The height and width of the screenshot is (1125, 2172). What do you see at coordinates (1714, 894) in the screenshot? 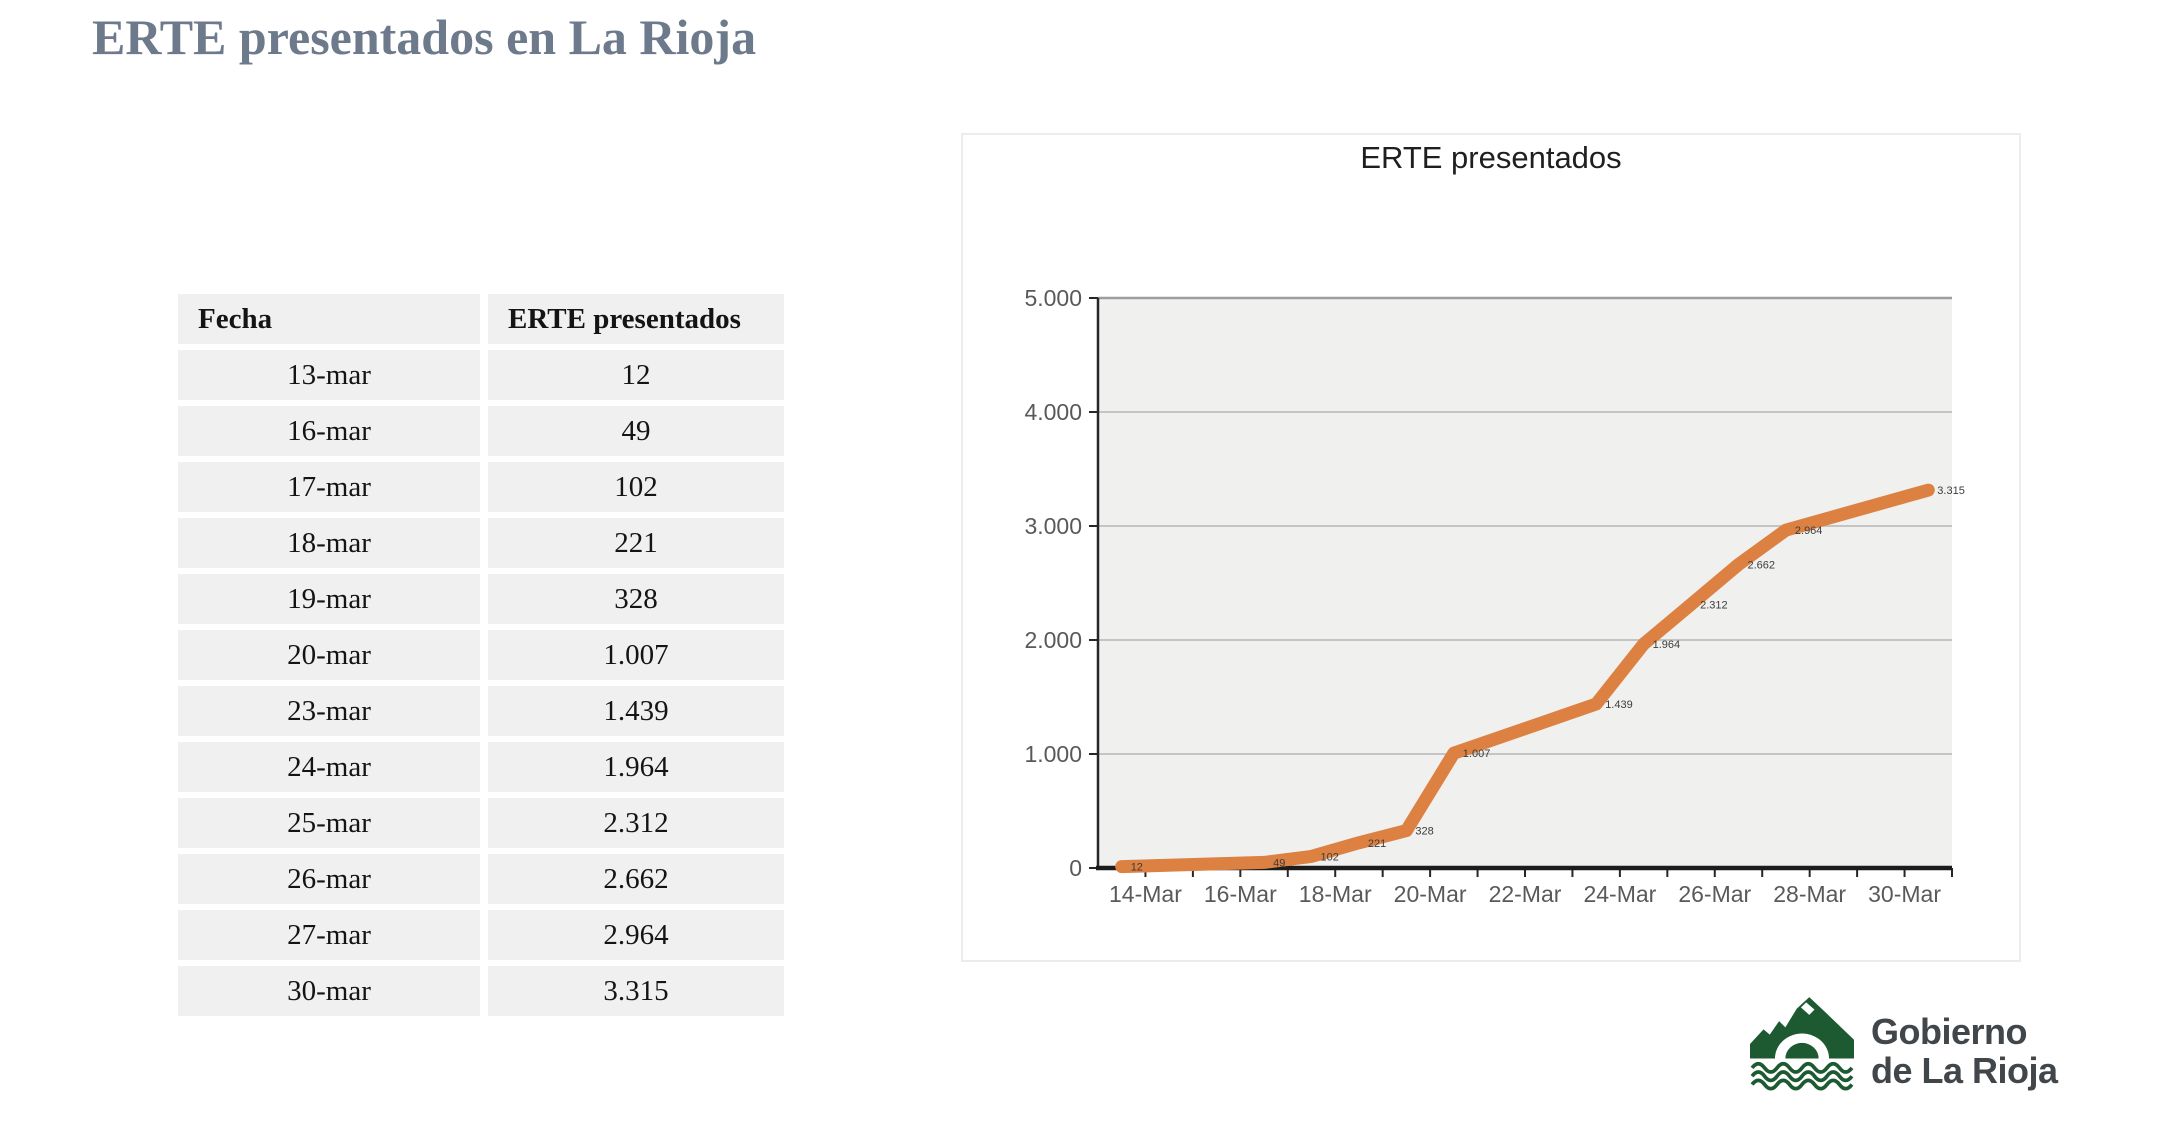
I see `svg-text: 26-Mar` at bounding box center [1714, 894].